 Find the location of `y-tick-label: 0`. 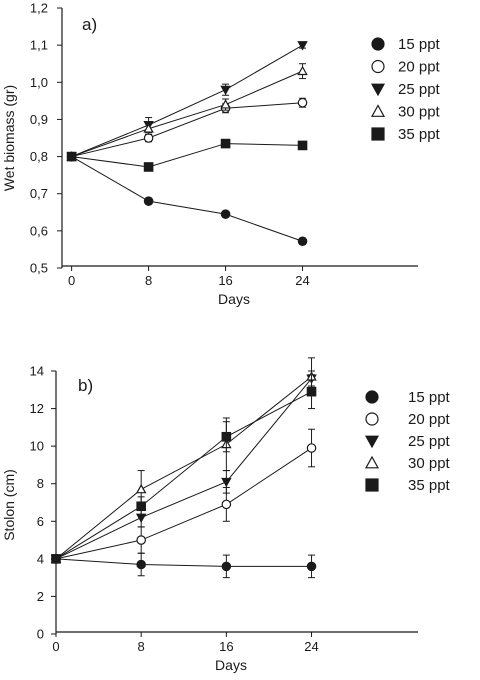

y-tick-label: 0 is located at coordinates (40, 634).